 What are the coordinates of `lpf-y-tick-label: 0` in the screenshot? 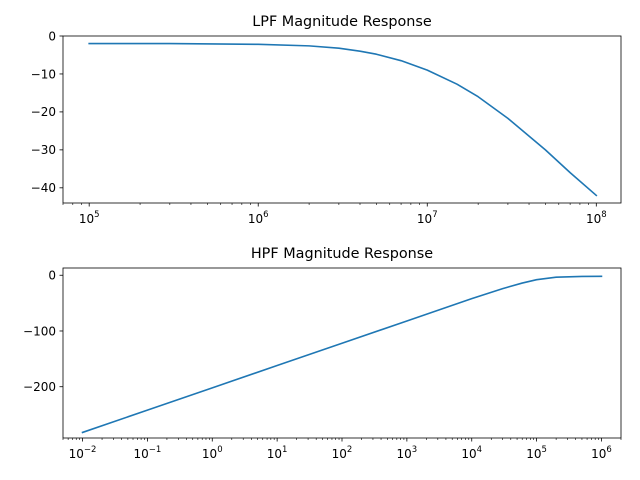 It's located at (52, 36).